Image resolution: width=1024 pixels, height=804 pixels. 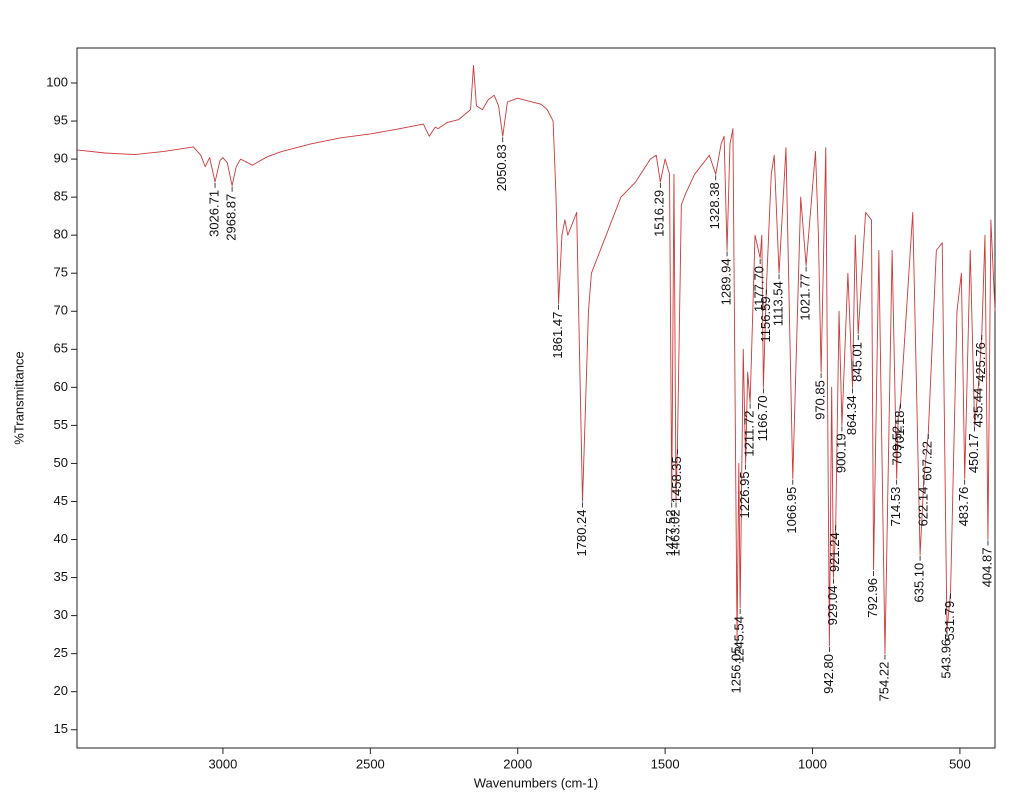 What do you see at coordinates (922, 507) in the screenshot?
I see `peak-label: 622.14` at bounding box center [922, 507].